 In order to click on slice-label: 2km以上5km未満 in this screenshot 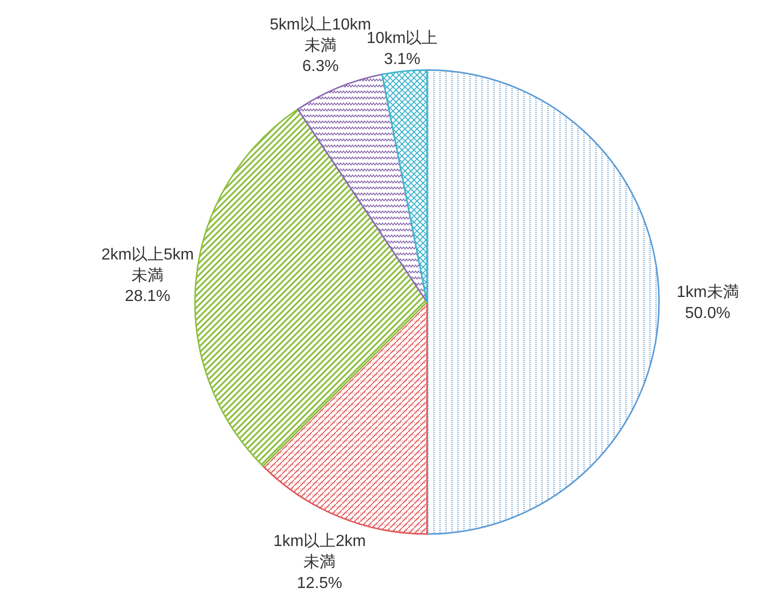, I will do `click(147, 265)`.